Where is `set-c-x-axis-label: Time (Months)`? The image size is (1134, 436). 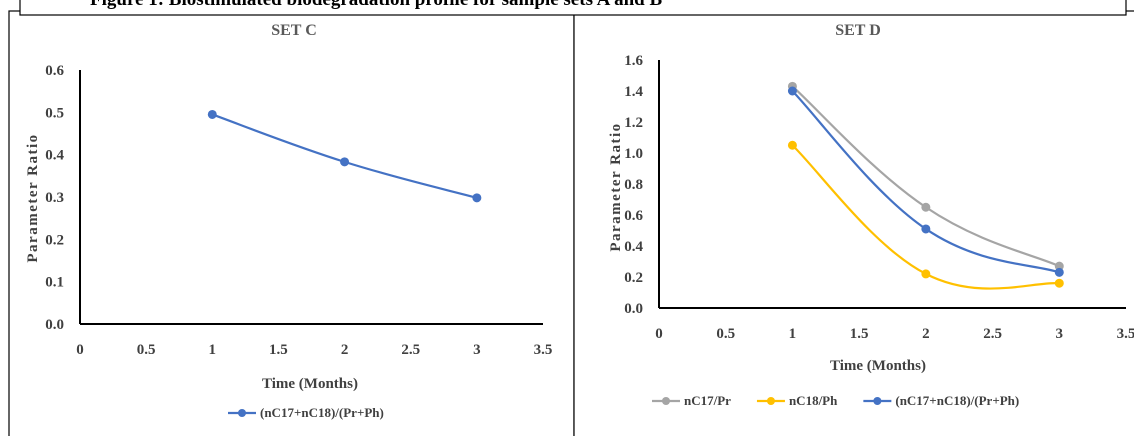
set-c-x-axis-label: Time (Months) is located at coordinates (310, 384).